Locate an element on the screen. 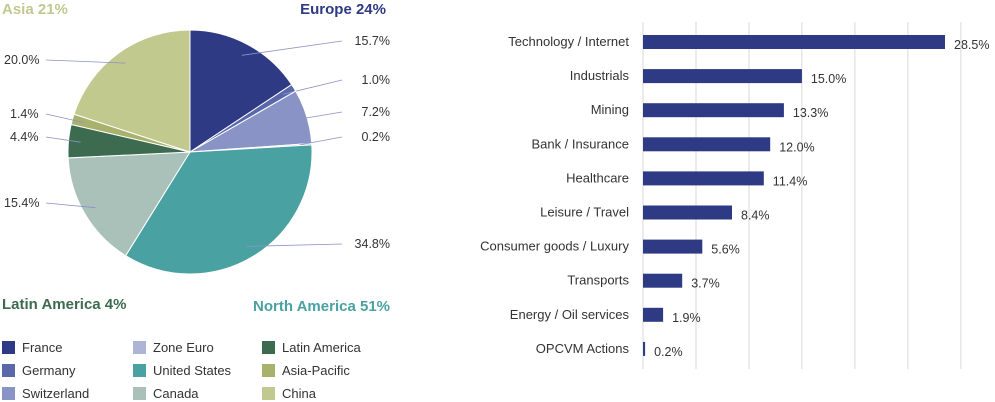 This screenshot has height=402, width=995. legend-label-france: France is located at coordinates (42, 347).